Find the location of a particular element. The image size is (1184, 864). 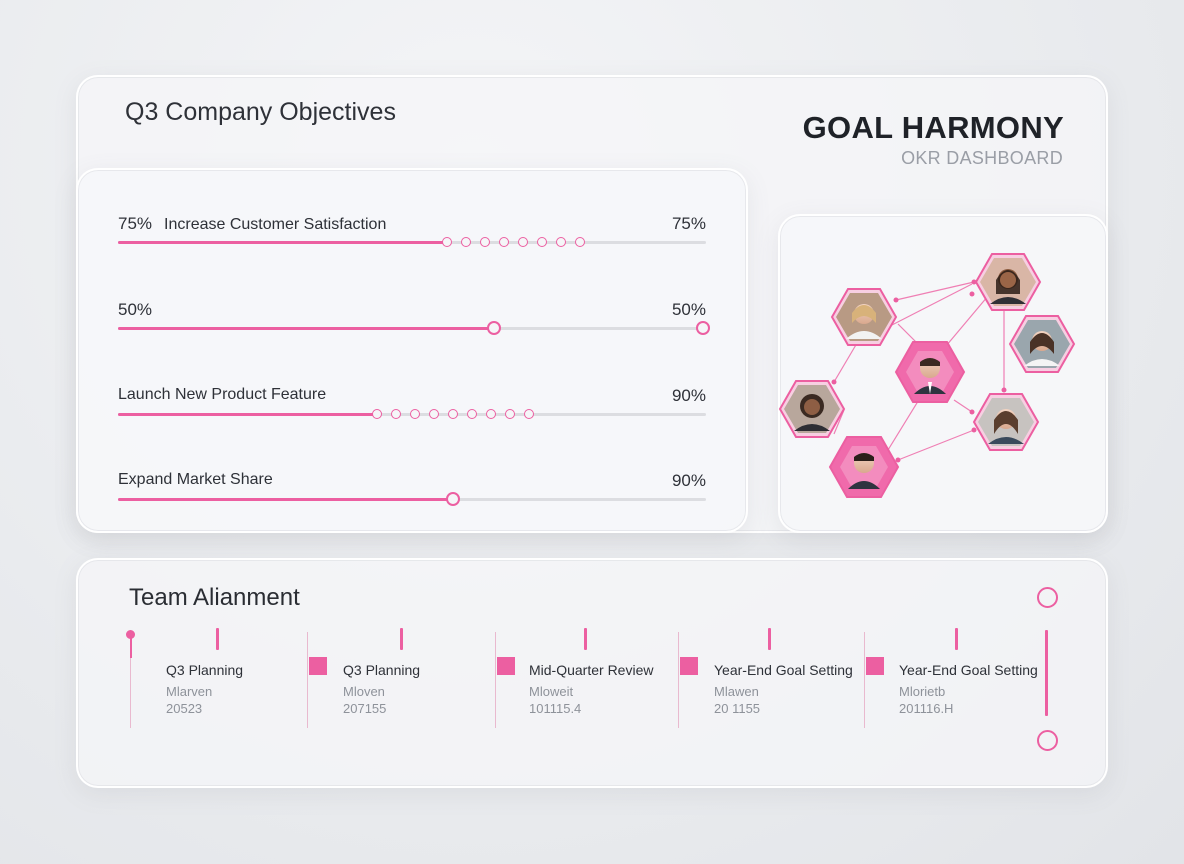

objective-row: Expand Market Share 90% is located at coordinates (412, 491).